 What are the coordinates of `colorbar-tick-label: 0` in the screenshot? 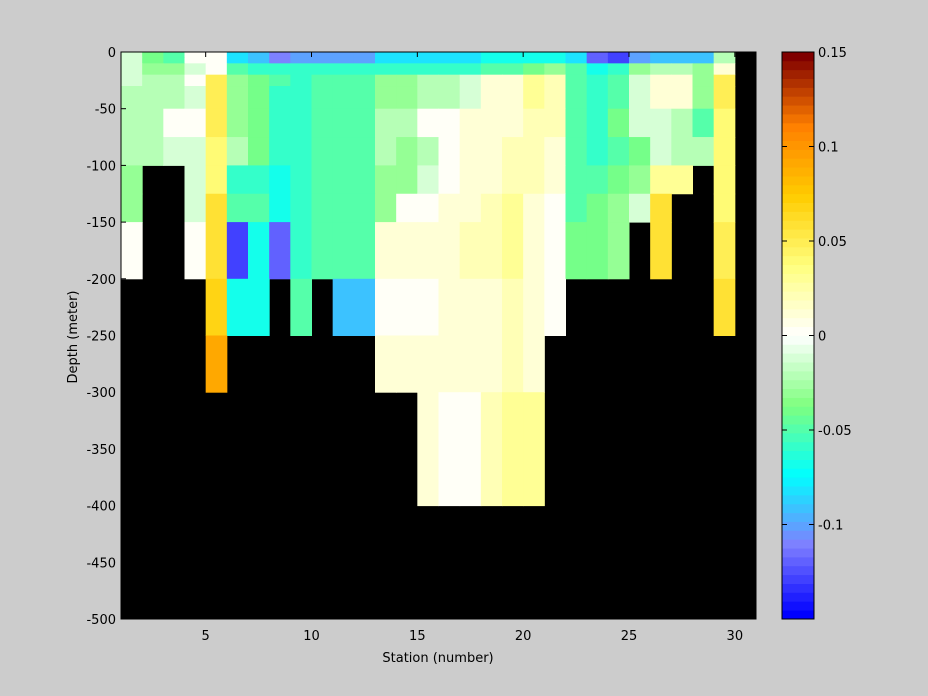 It's located at (822, 337).